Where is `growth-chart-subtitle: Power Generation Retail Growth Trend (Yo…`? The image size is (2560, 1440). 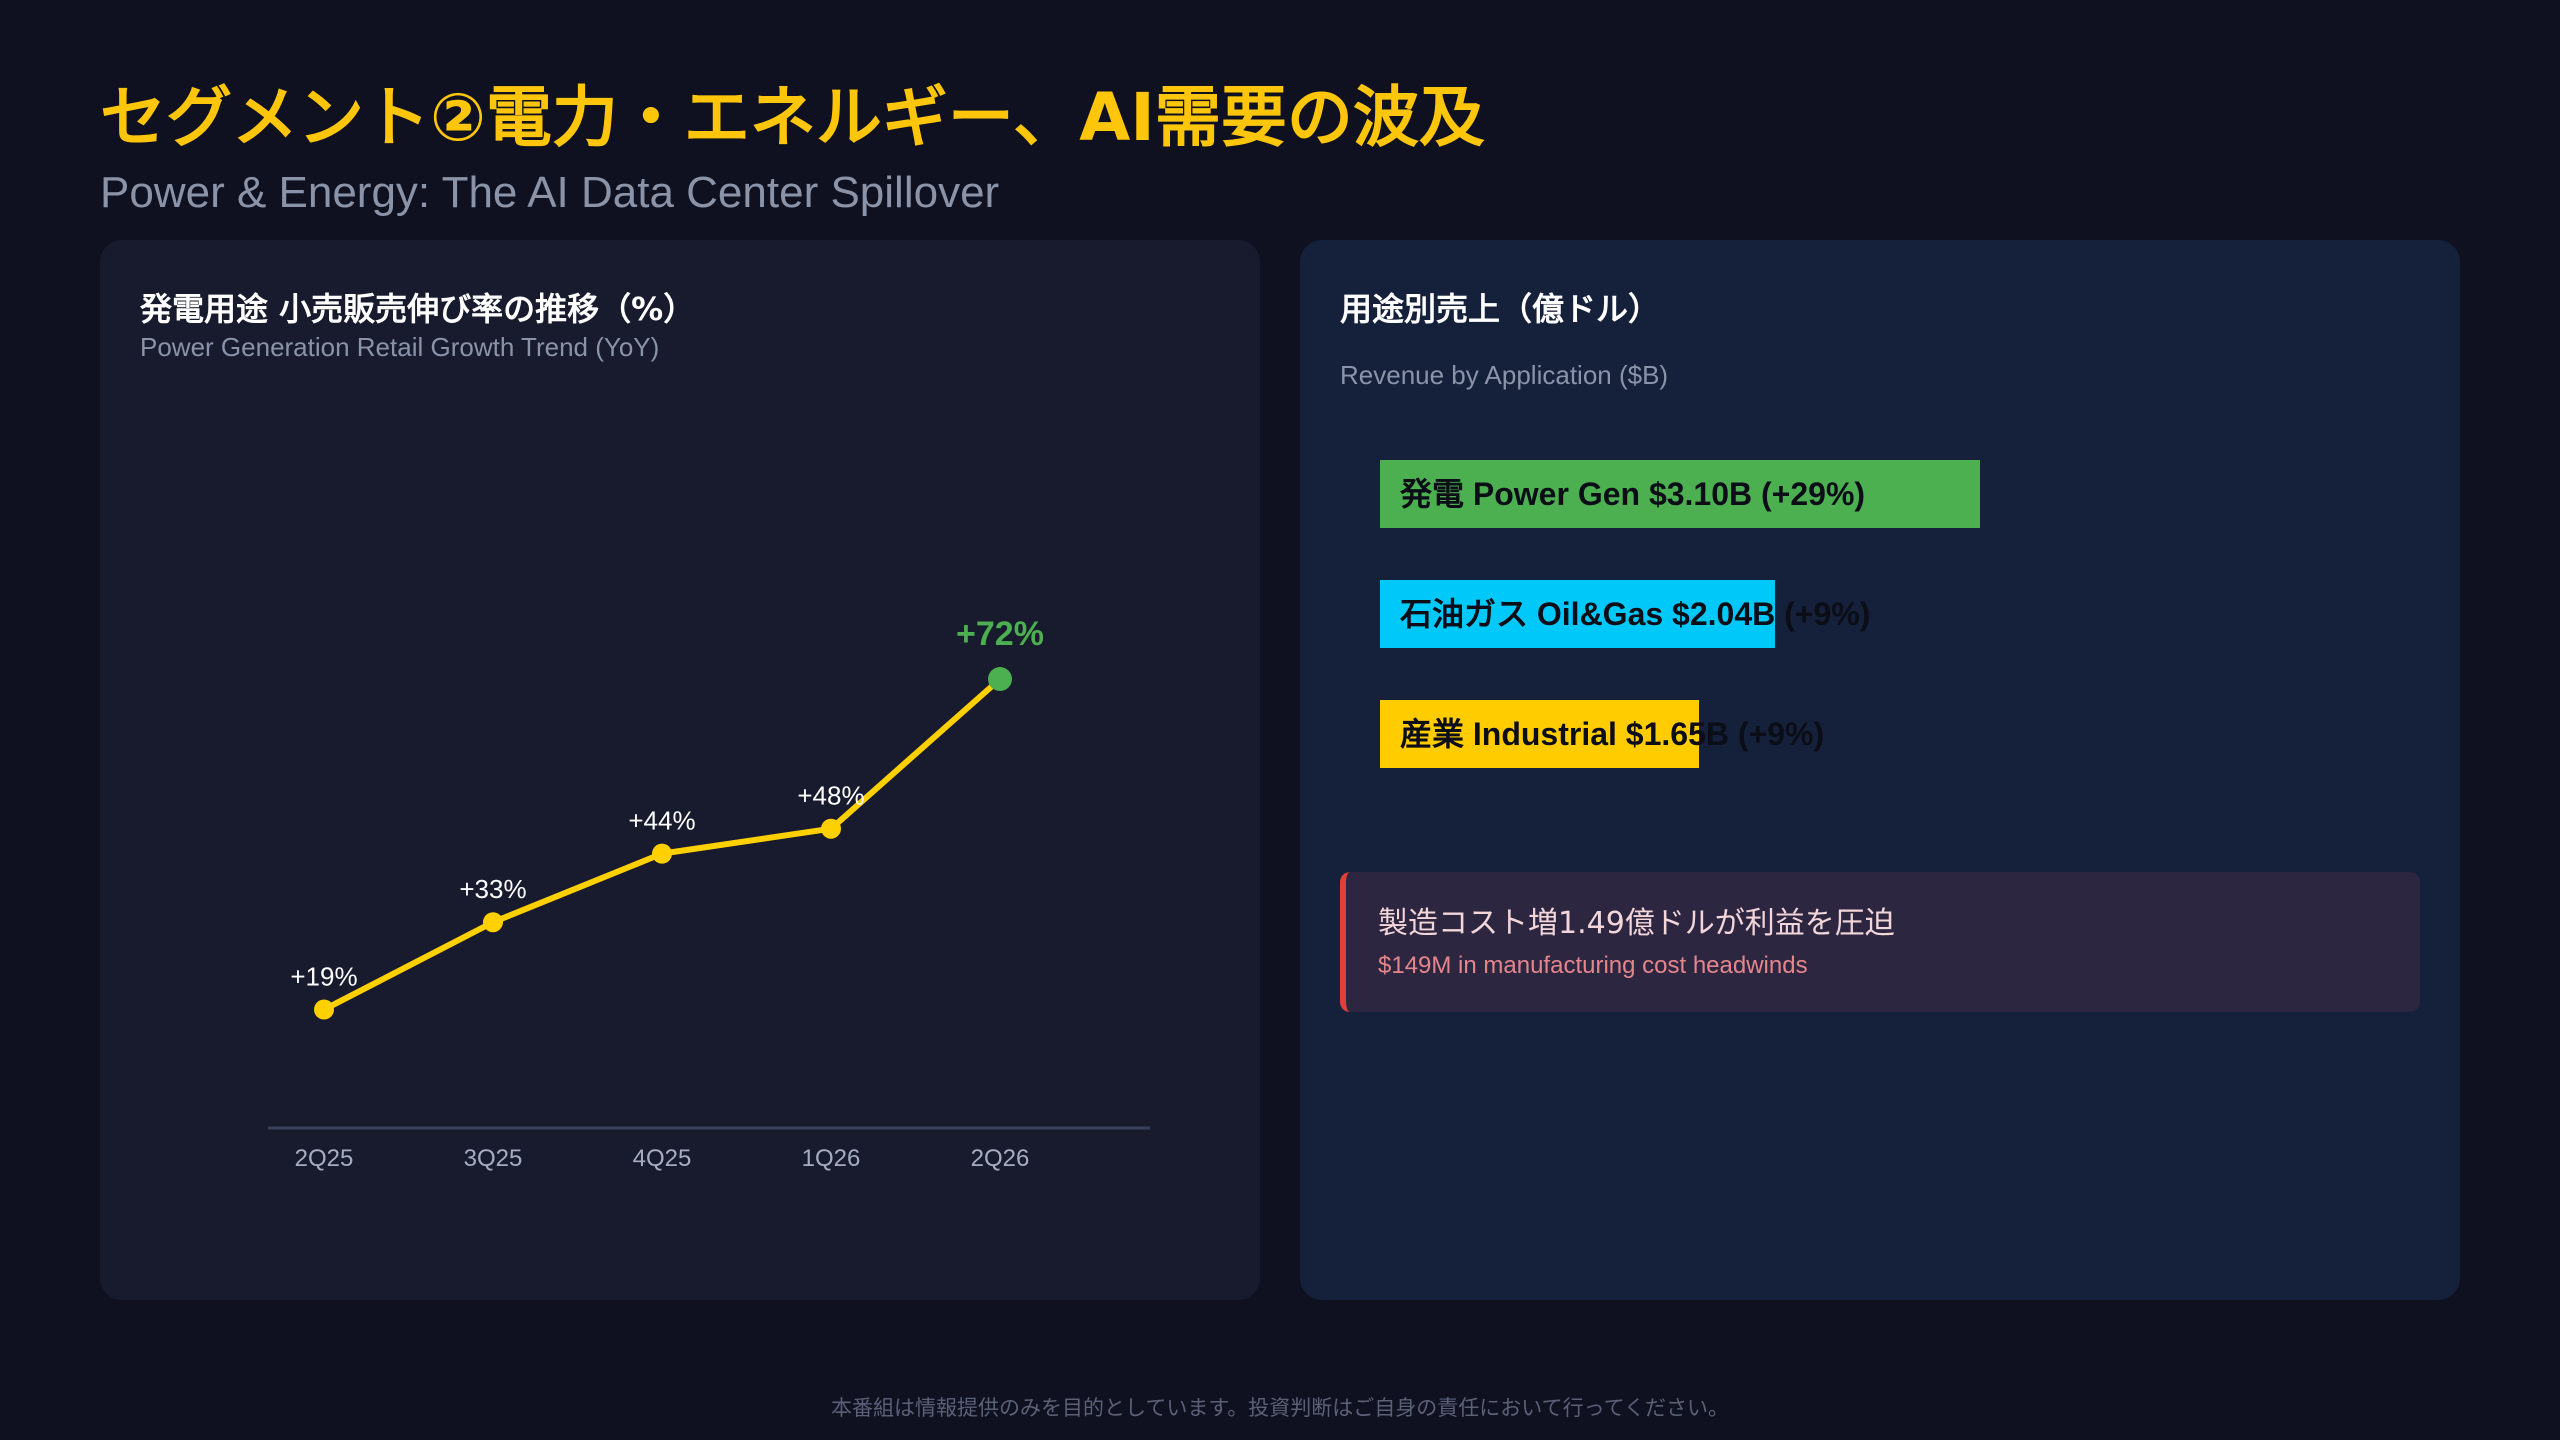
growth-chart-subtitle: Power Generation Retail Growth Trend (Yo… is located at coordinates (400, 347).